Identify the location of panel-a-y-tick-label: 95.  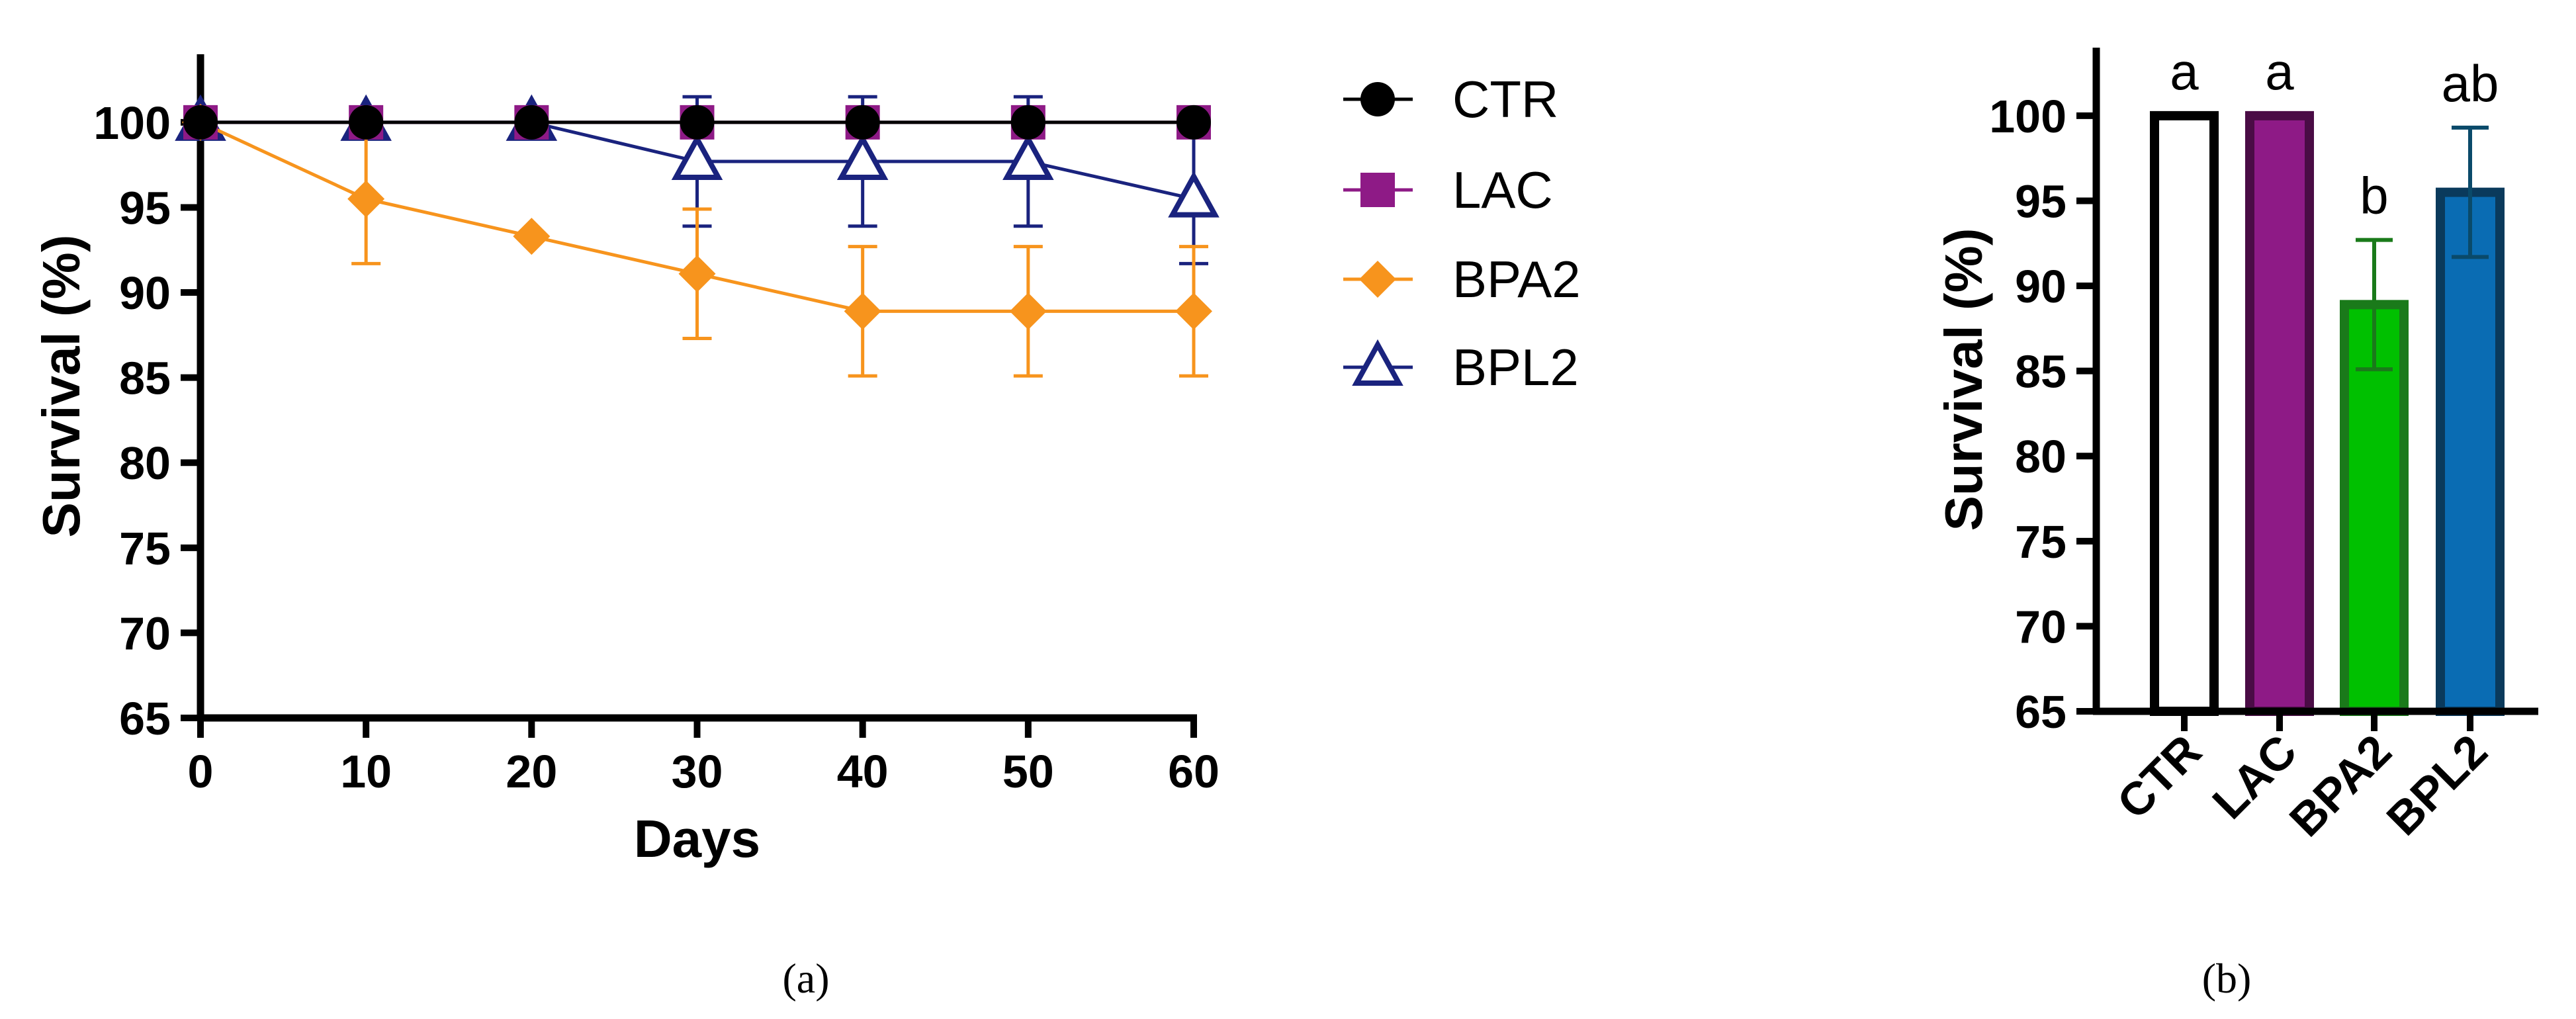
(145, 208).